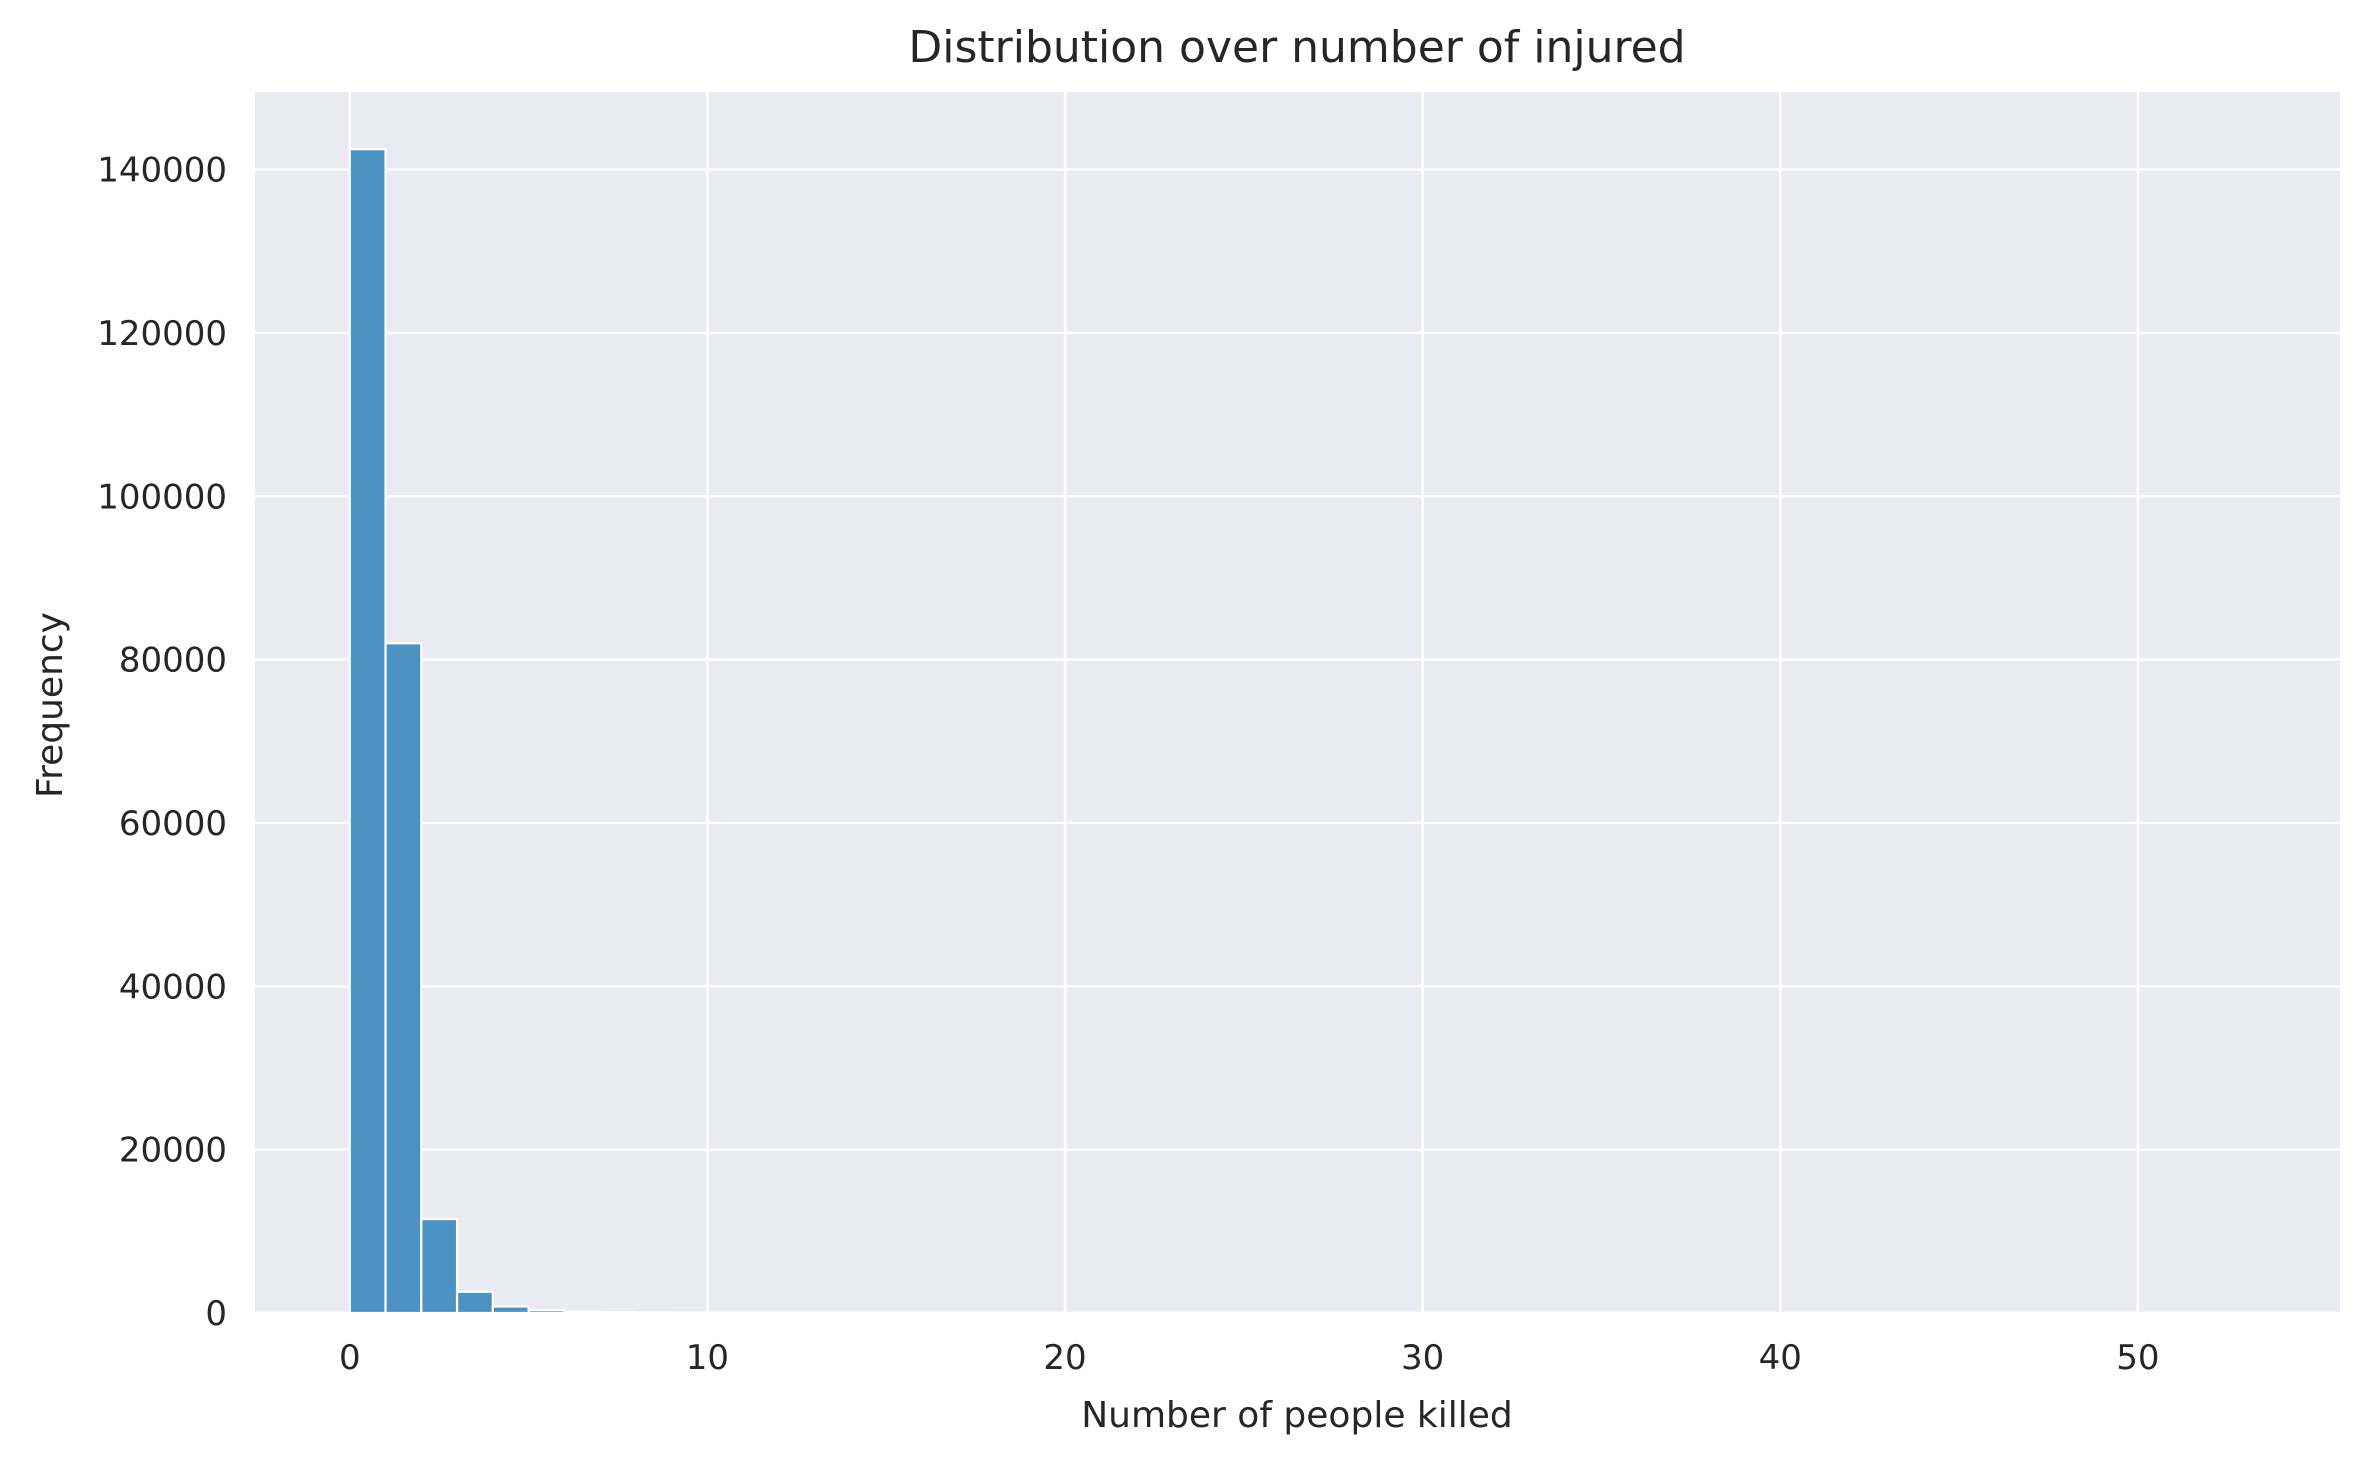 This screenshot has width=2365, height=1462. What do you see at coordinates (50, 705) in the screenshot?
I see `y-axis-label: Frequency` at bounding box center [50, 705].